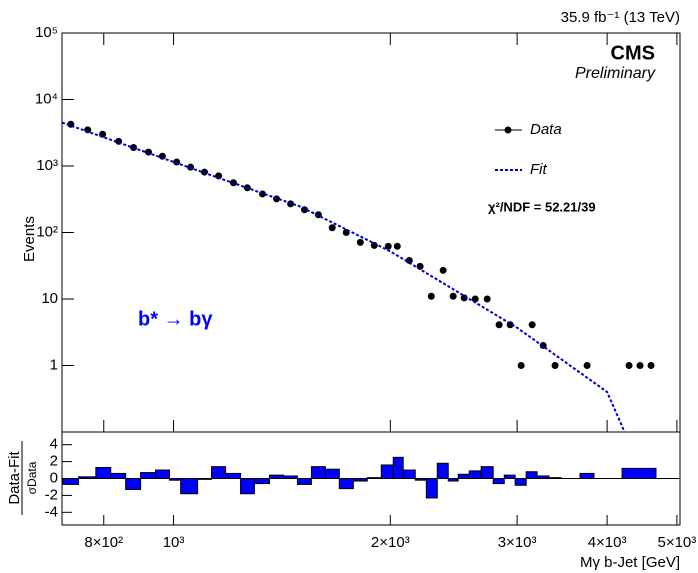 This screenshot has width=698, height=573. Describe the element at coordinates (49, 298) in the screenshot. I see `y-tick-label: 10` at that location.